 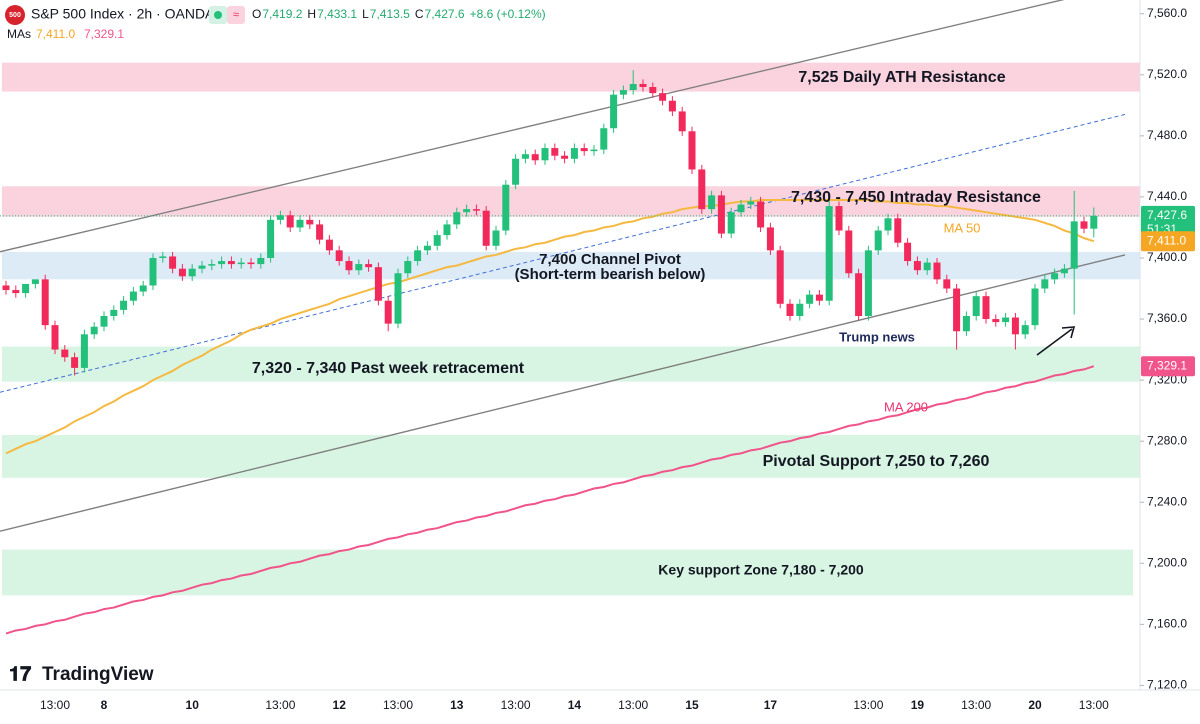 What do you see at coordinates (962, 227) in the screenshot?
I see `ma-label: MA 50` at bounding box center [962, 227].